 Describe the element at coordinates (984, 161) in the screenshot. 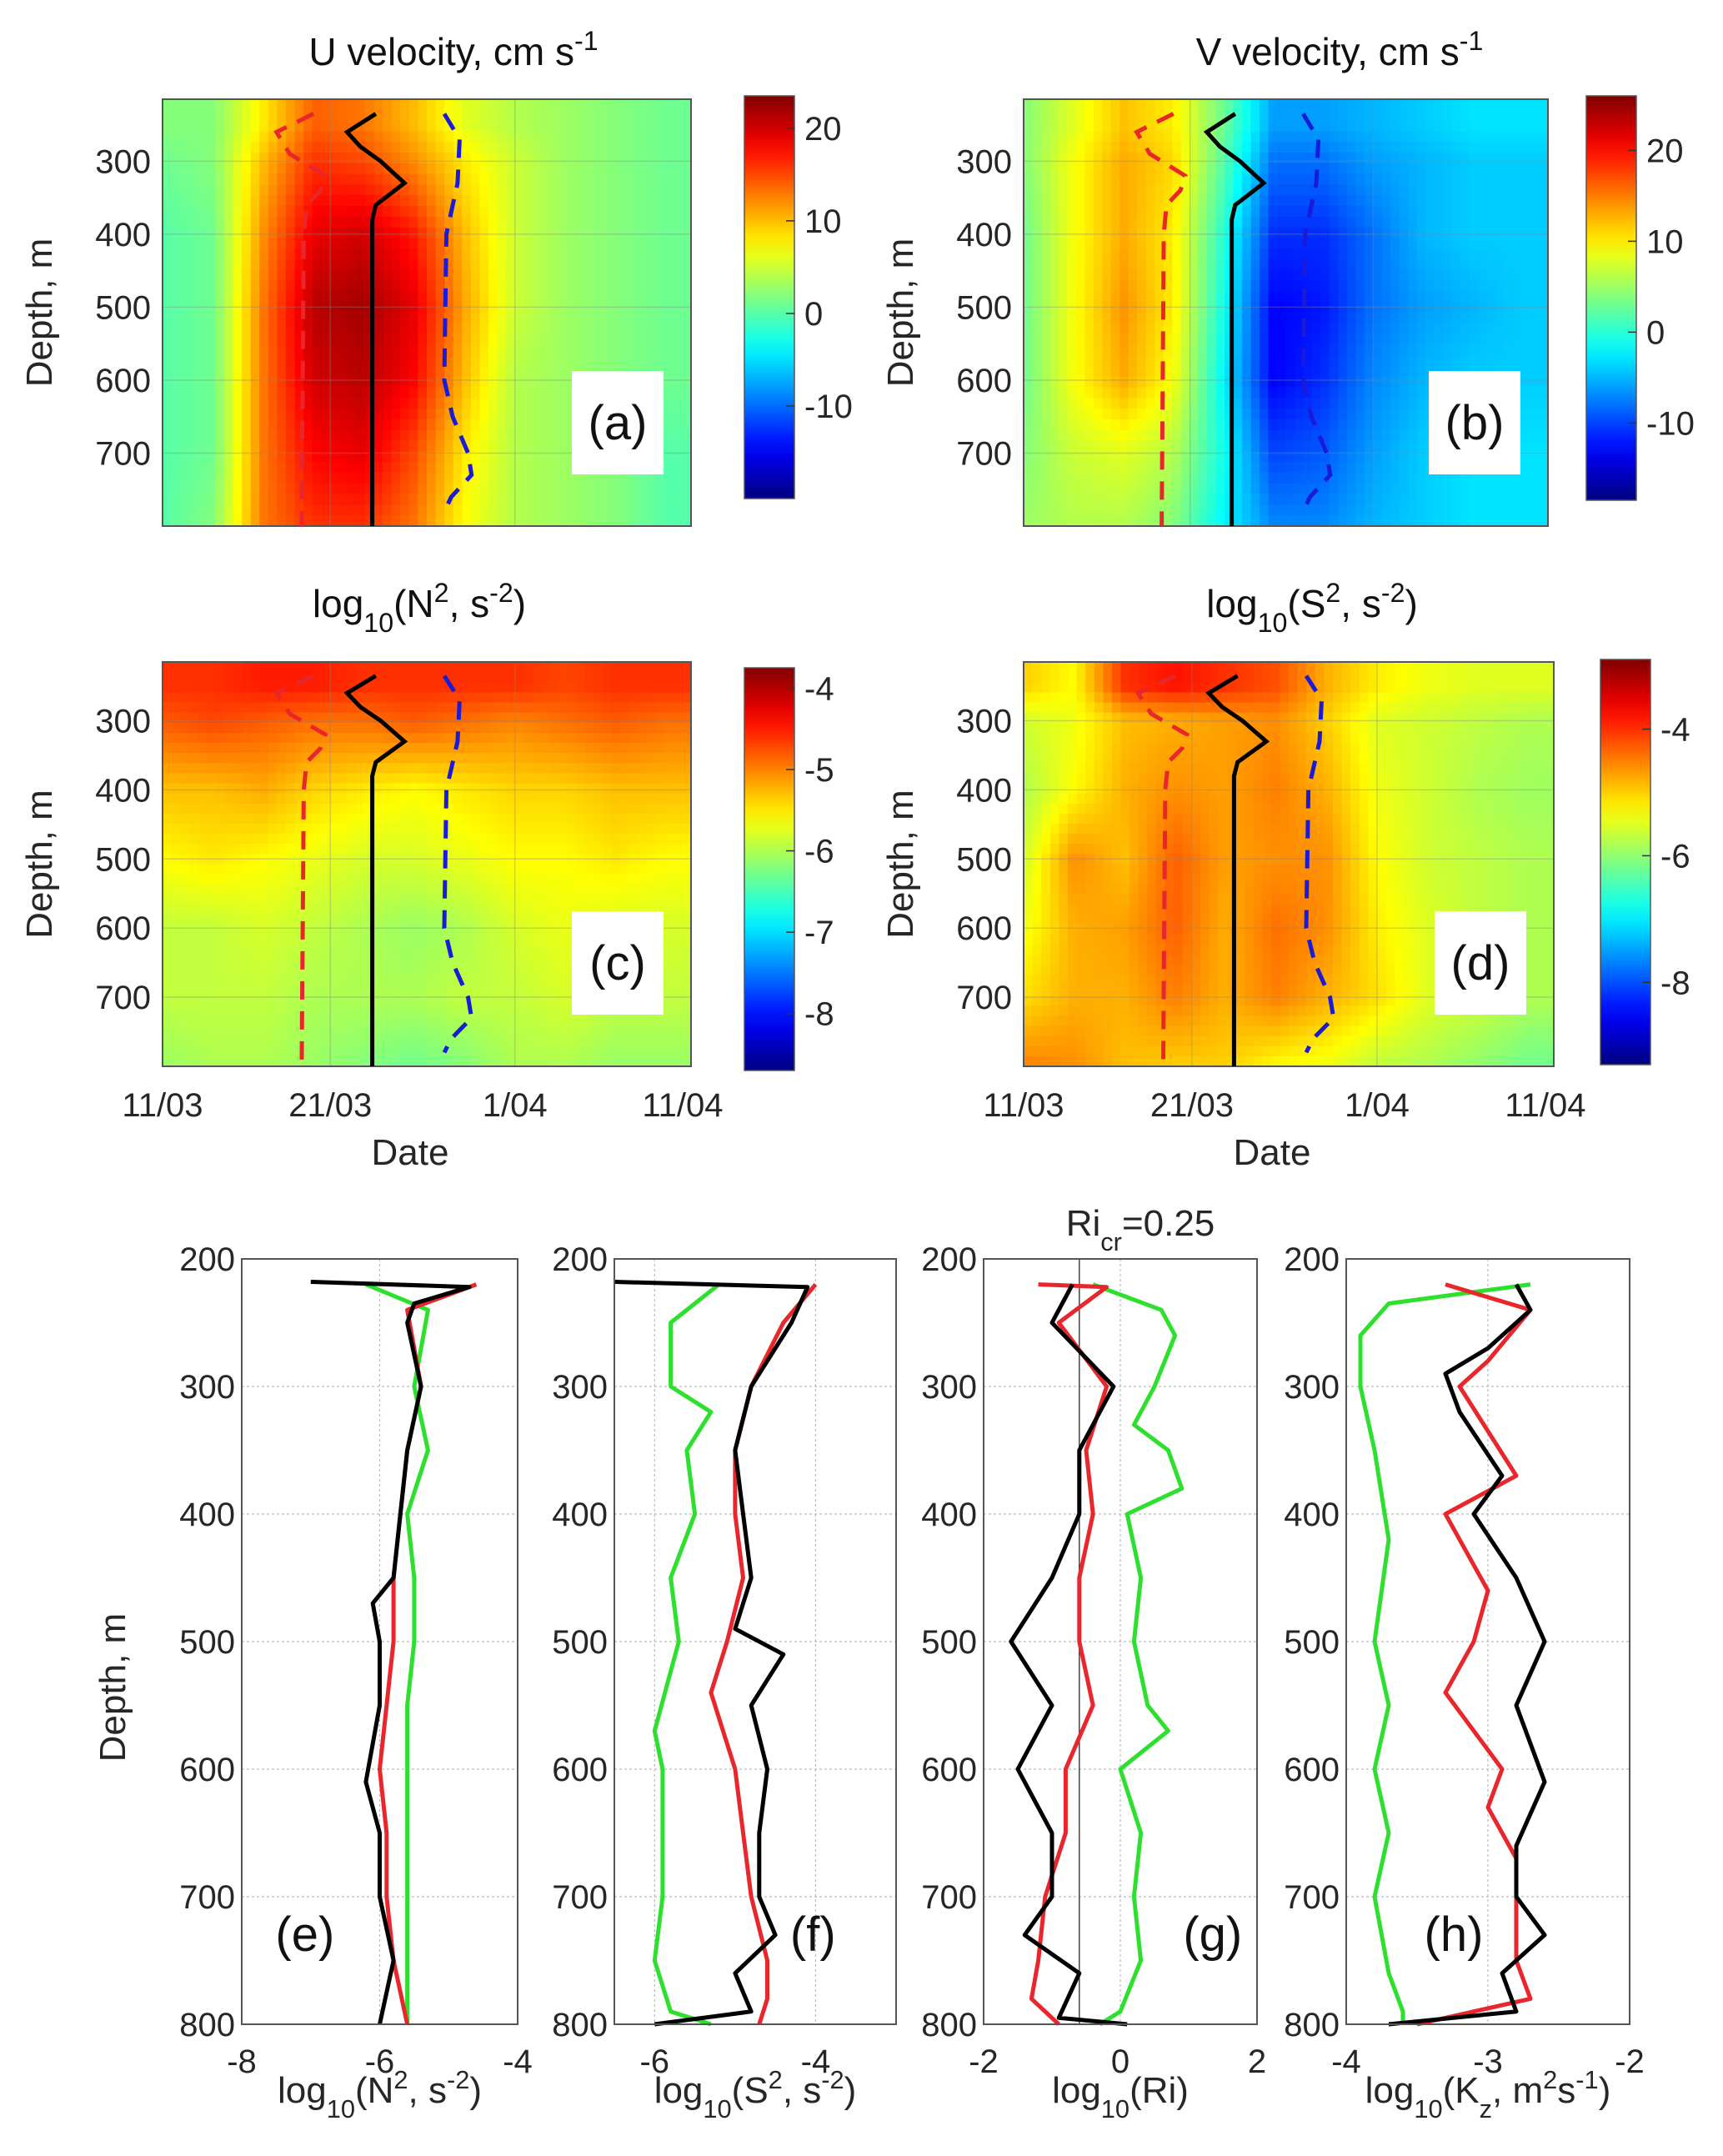

I see `y-tick-label: 300` at that location.